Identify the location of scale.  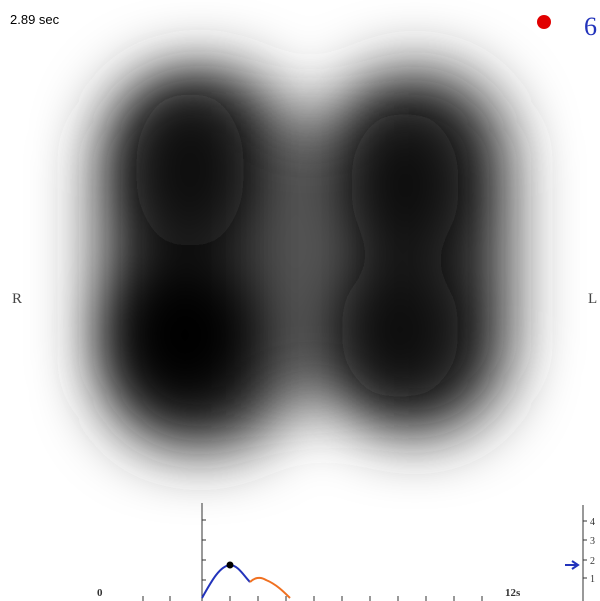
(576, 553).